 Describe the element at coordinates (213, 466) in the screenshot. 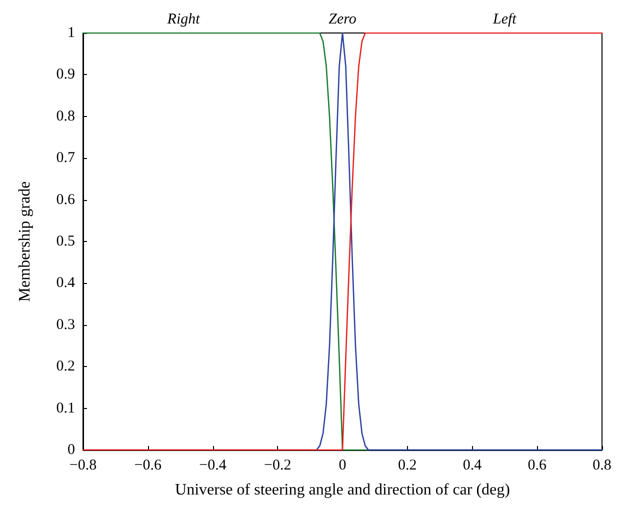

I see `x-tick-label: −0.4` at that location.